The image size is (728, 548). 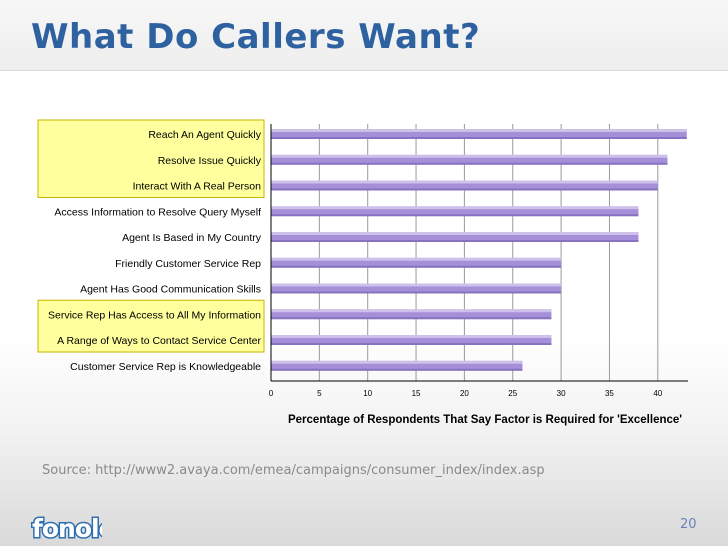 What do you see at coordinates (609, 393) in the screenshot?
I see `x-tick-label-35: 35` at bounding box center [609, 393].